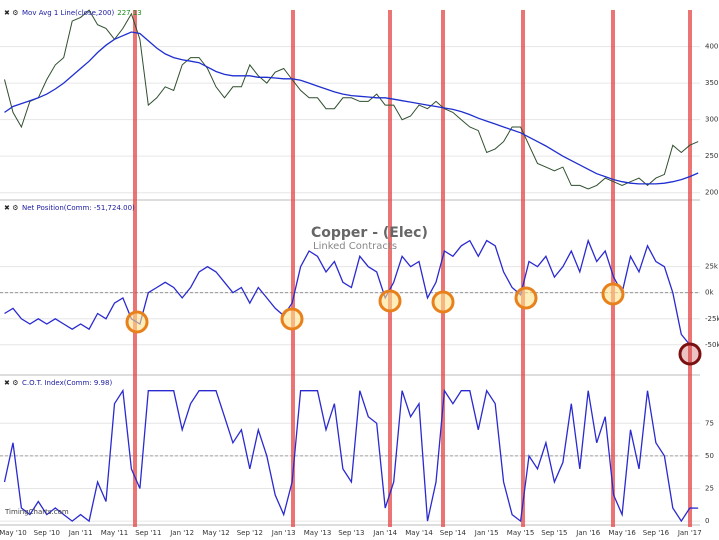 Image resolution: width=719 pixels, height=540 pixels. Describe the element at coordinates (216, 533) in the screenshot. I see `x-tick-label: May '12` at that location.